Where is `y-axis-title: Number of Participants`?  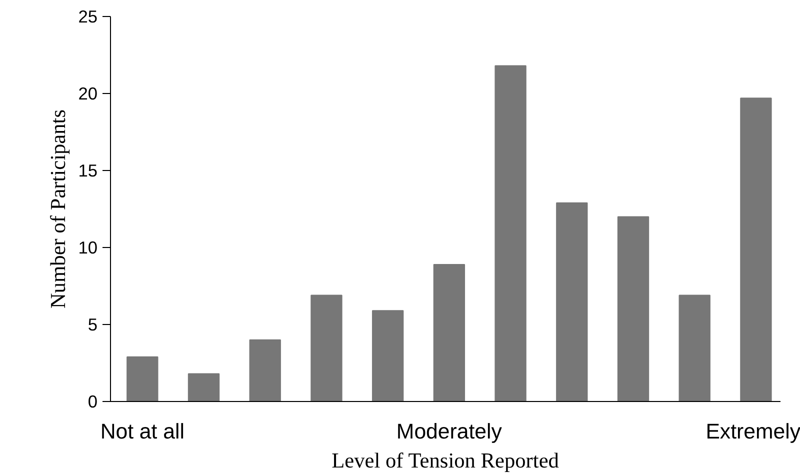 y-axis-title: Number of Participants is located at coordinates (58, 209).